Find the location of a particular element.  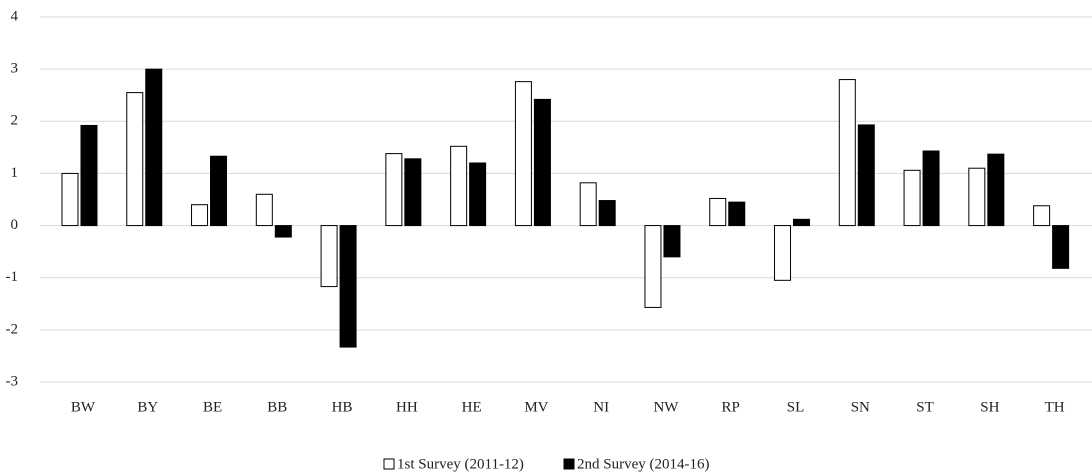

y-tick-label: 3 is located at coordinates (15, 69).